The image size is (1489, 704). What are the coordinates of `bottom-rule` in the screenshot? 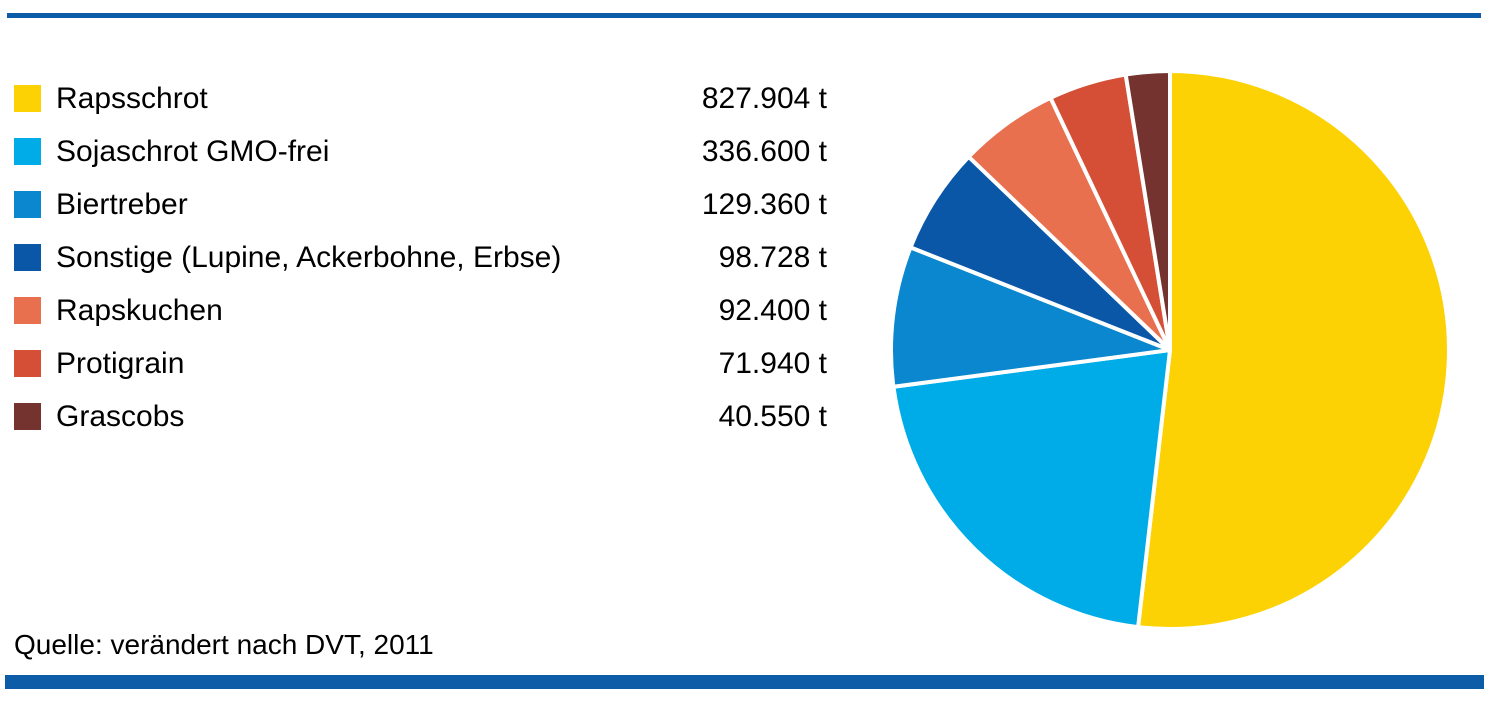 It's located at (744, 682).